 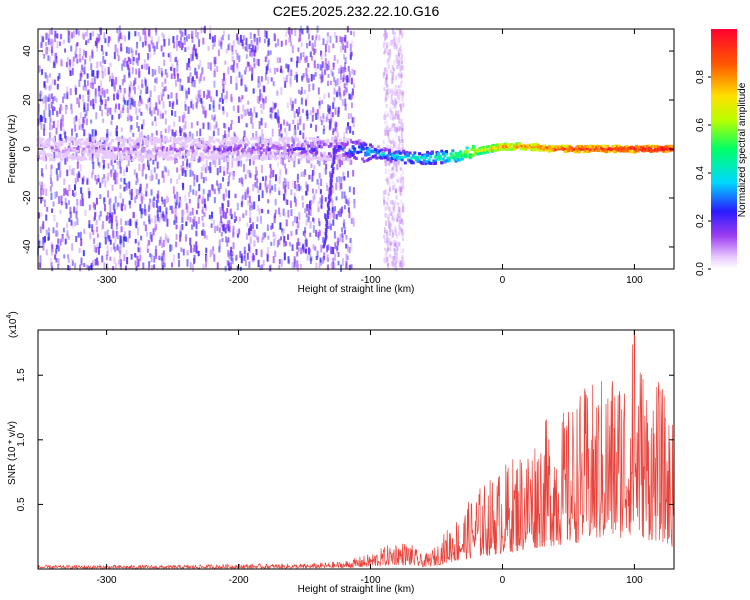 I want to click on svg-text: (x104), so click(x=12, y=324).